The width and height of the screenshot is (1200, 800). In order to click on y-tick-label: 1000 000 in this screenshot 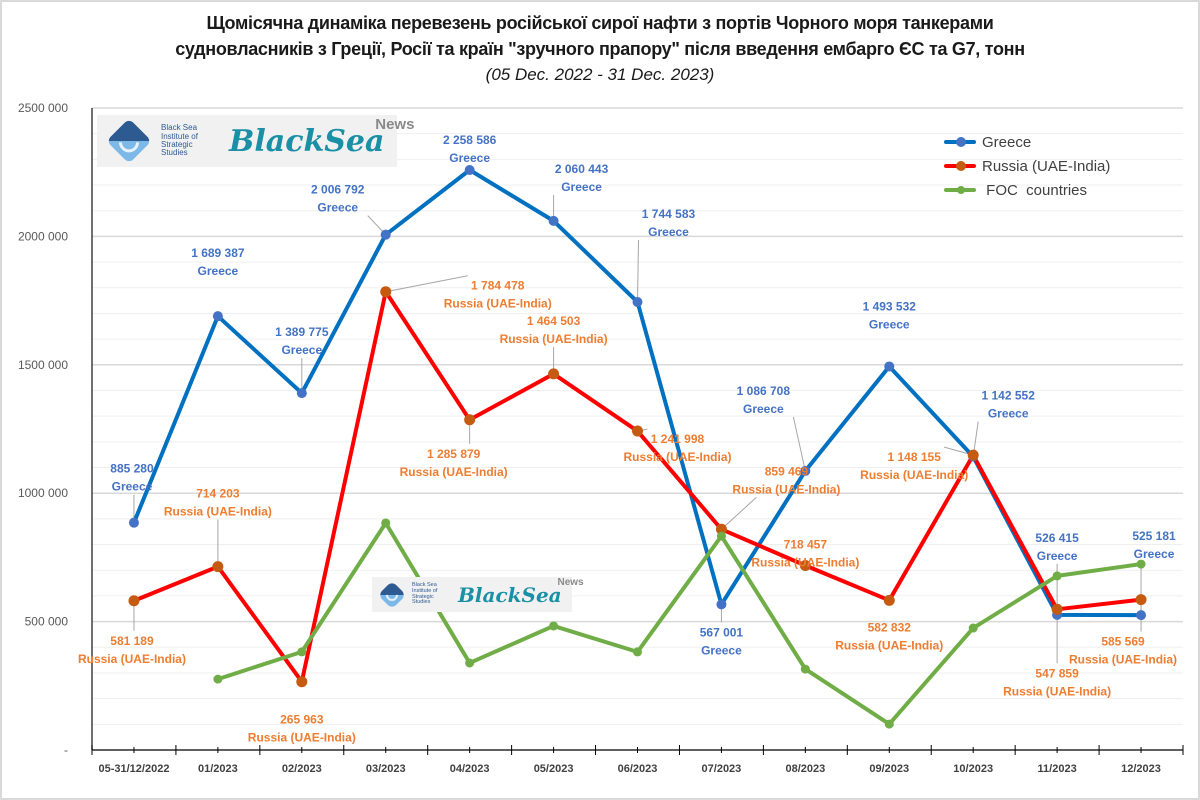, I will do `click(43, 493)`.